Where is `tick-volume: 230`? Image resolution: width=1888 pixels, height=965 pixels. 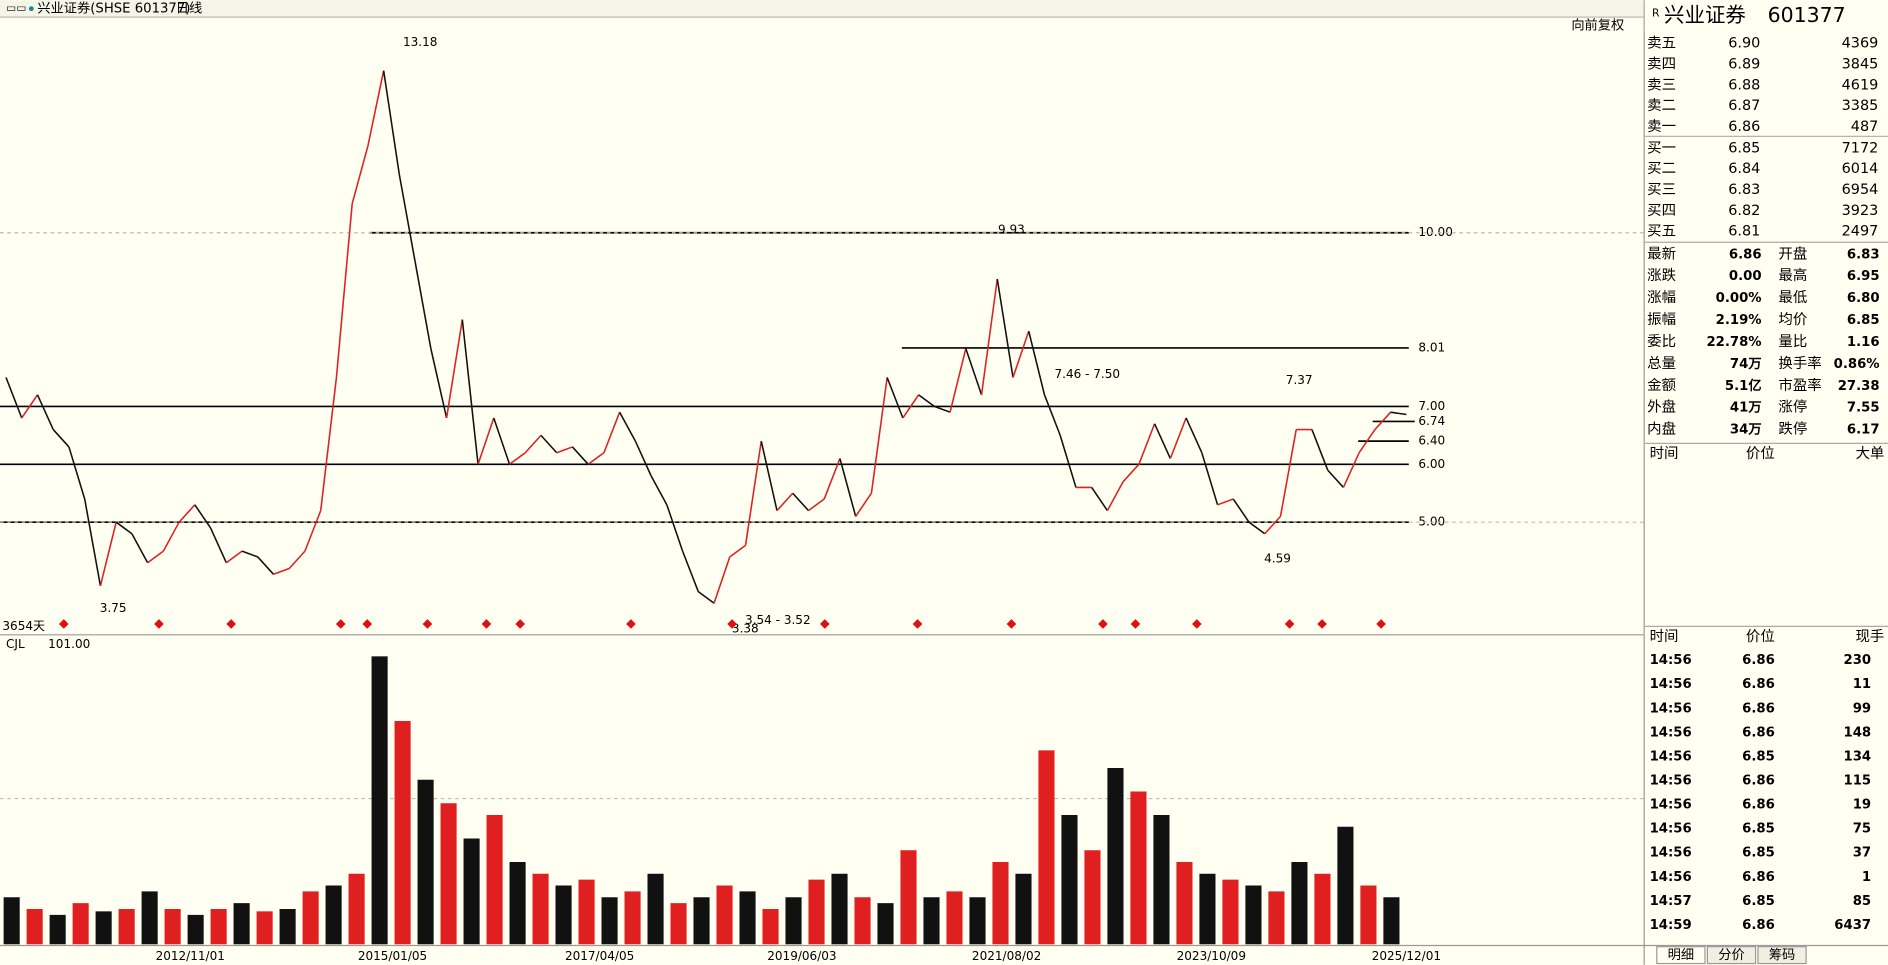
tick-volume: 230 is located at coordinates (1858, 660).